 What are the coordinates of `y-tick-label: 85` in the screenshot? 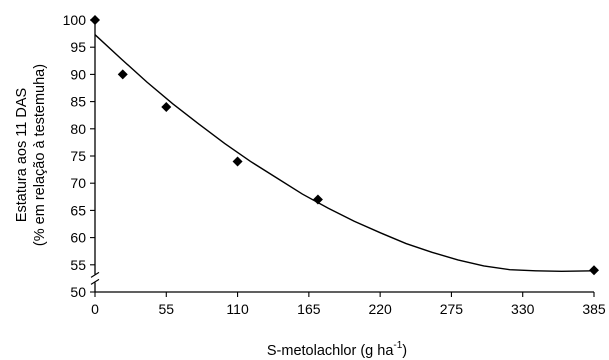 It's located at (78, 102).